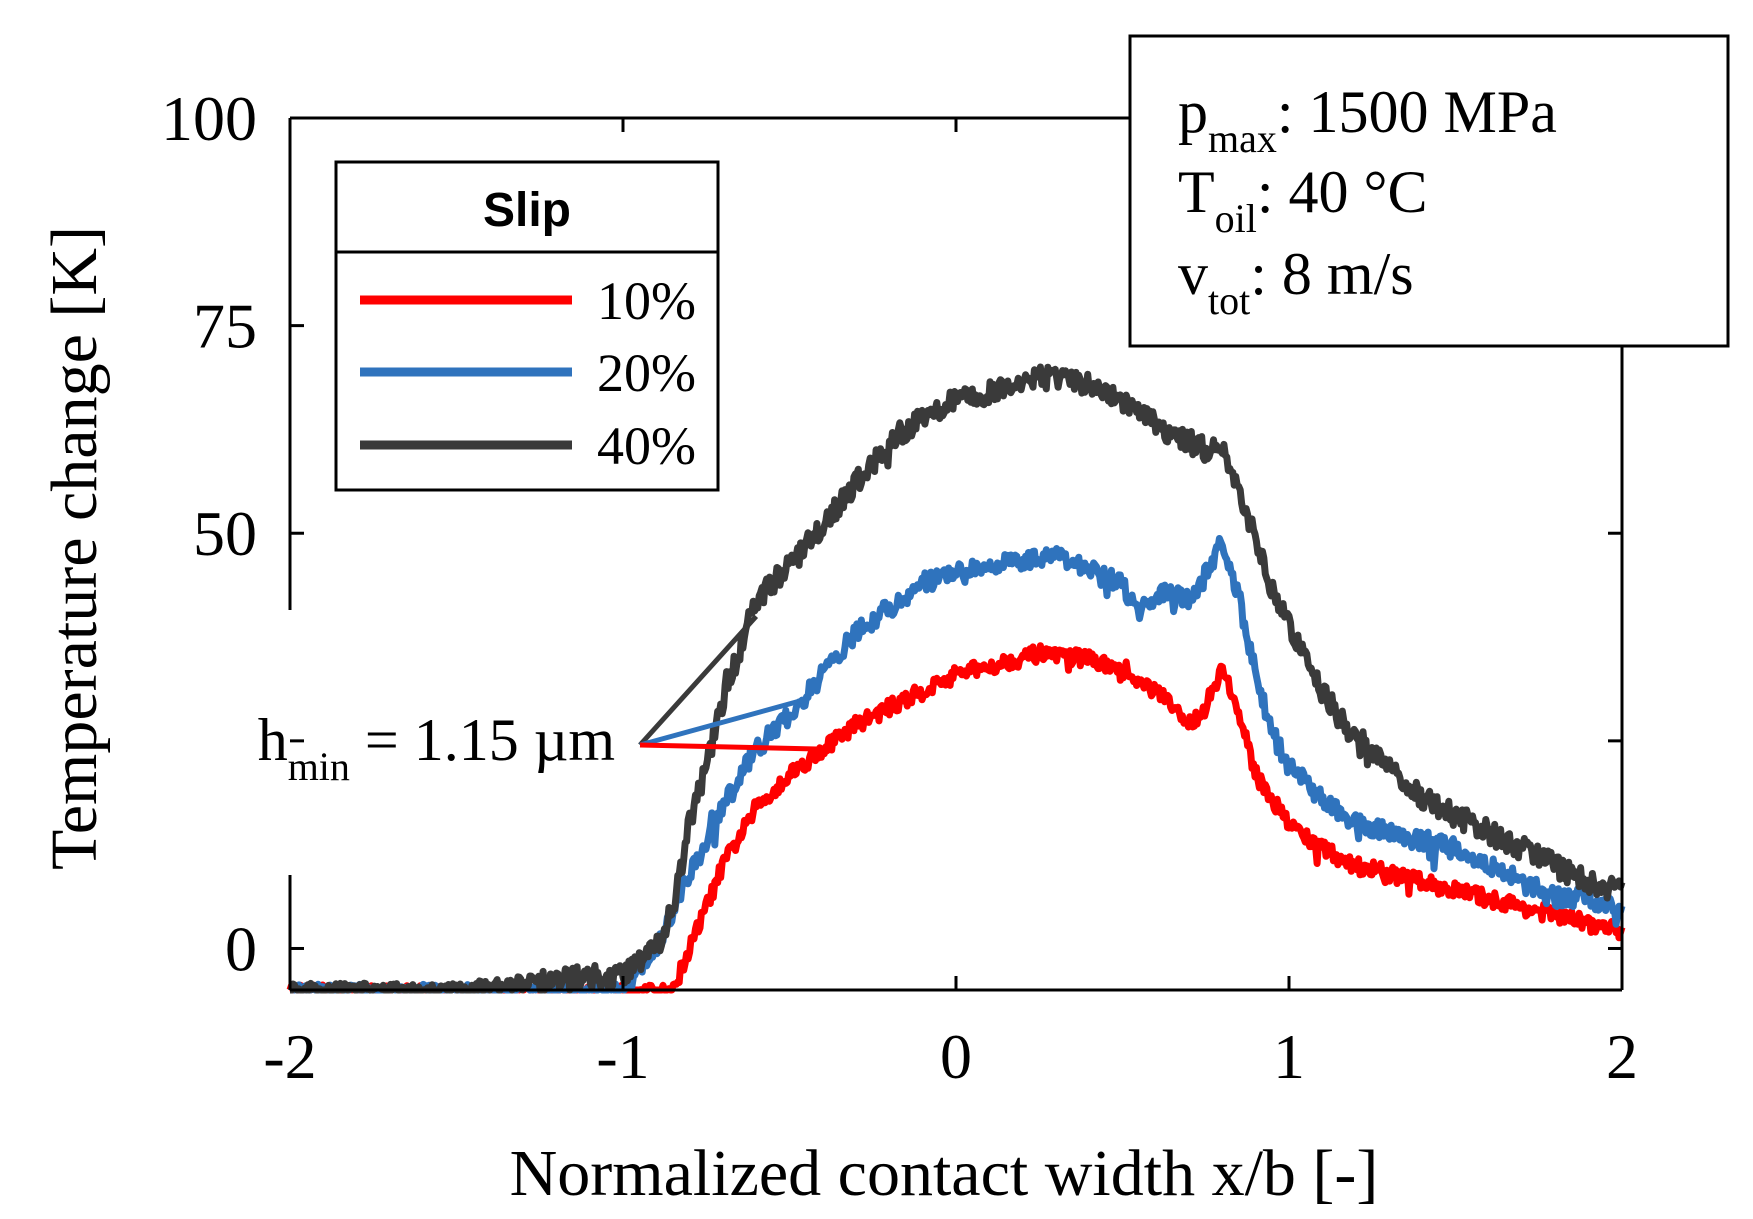 The height and width of the screenshot is (1219, 1753). I want to click on annotation-pointer-20pct, so click(723, 722).